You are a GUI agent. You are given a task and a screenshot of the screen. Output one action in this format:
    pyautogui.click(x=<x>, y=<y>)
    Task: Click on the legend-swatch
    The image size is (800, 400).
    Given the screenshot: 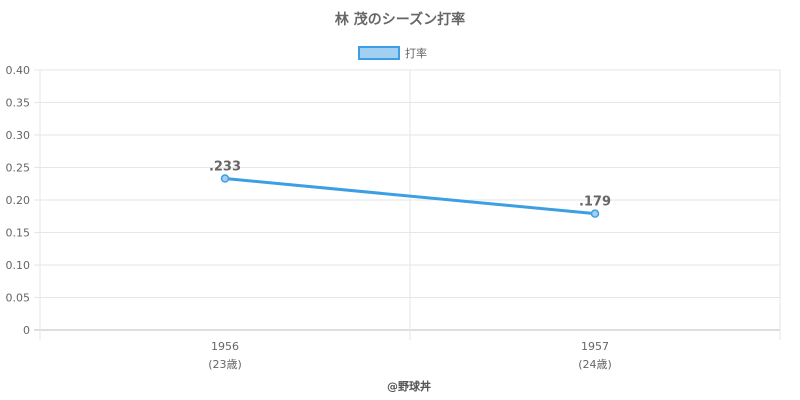 What is the action you would take?
    pyautogui.click(x=379, y=53)
    